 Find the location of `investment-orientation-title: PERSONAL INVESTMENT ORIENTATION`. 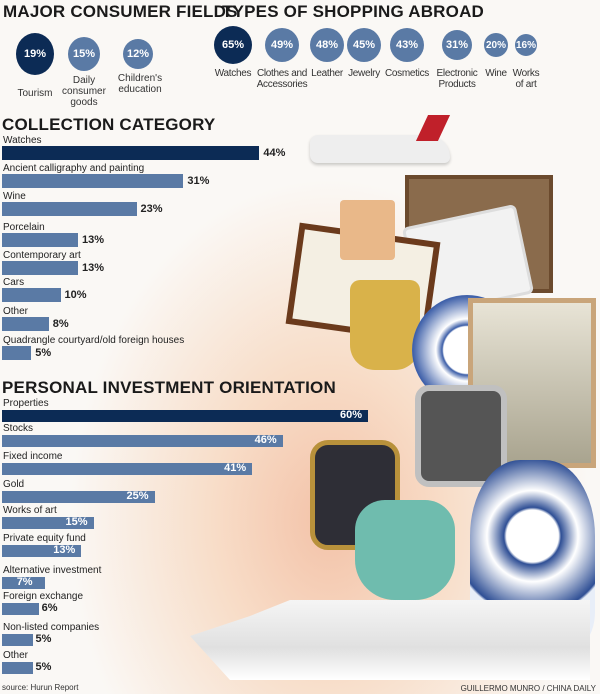

investment-orientation-title: PERSONAL INVESTMENT ORIENTATION is located at coordinates (169, 387).